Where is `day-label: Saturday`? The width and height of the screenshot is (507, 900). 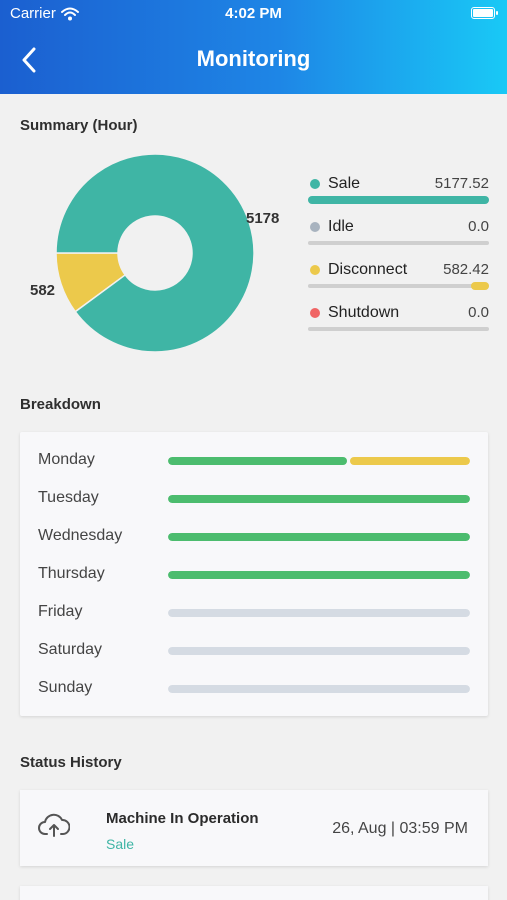 day-label: Saturday is located at coordinates (70, 649).